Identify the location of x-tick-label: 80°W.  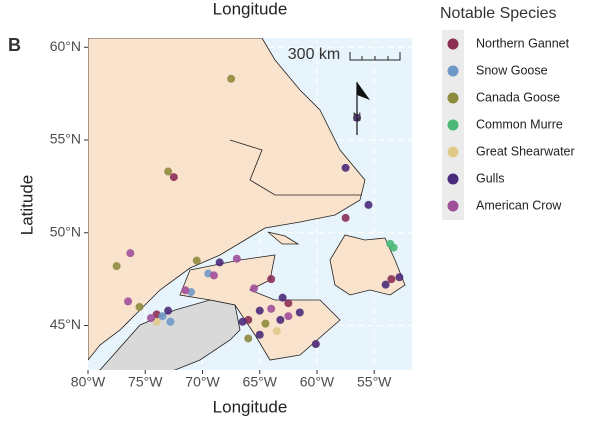
(88, 382).